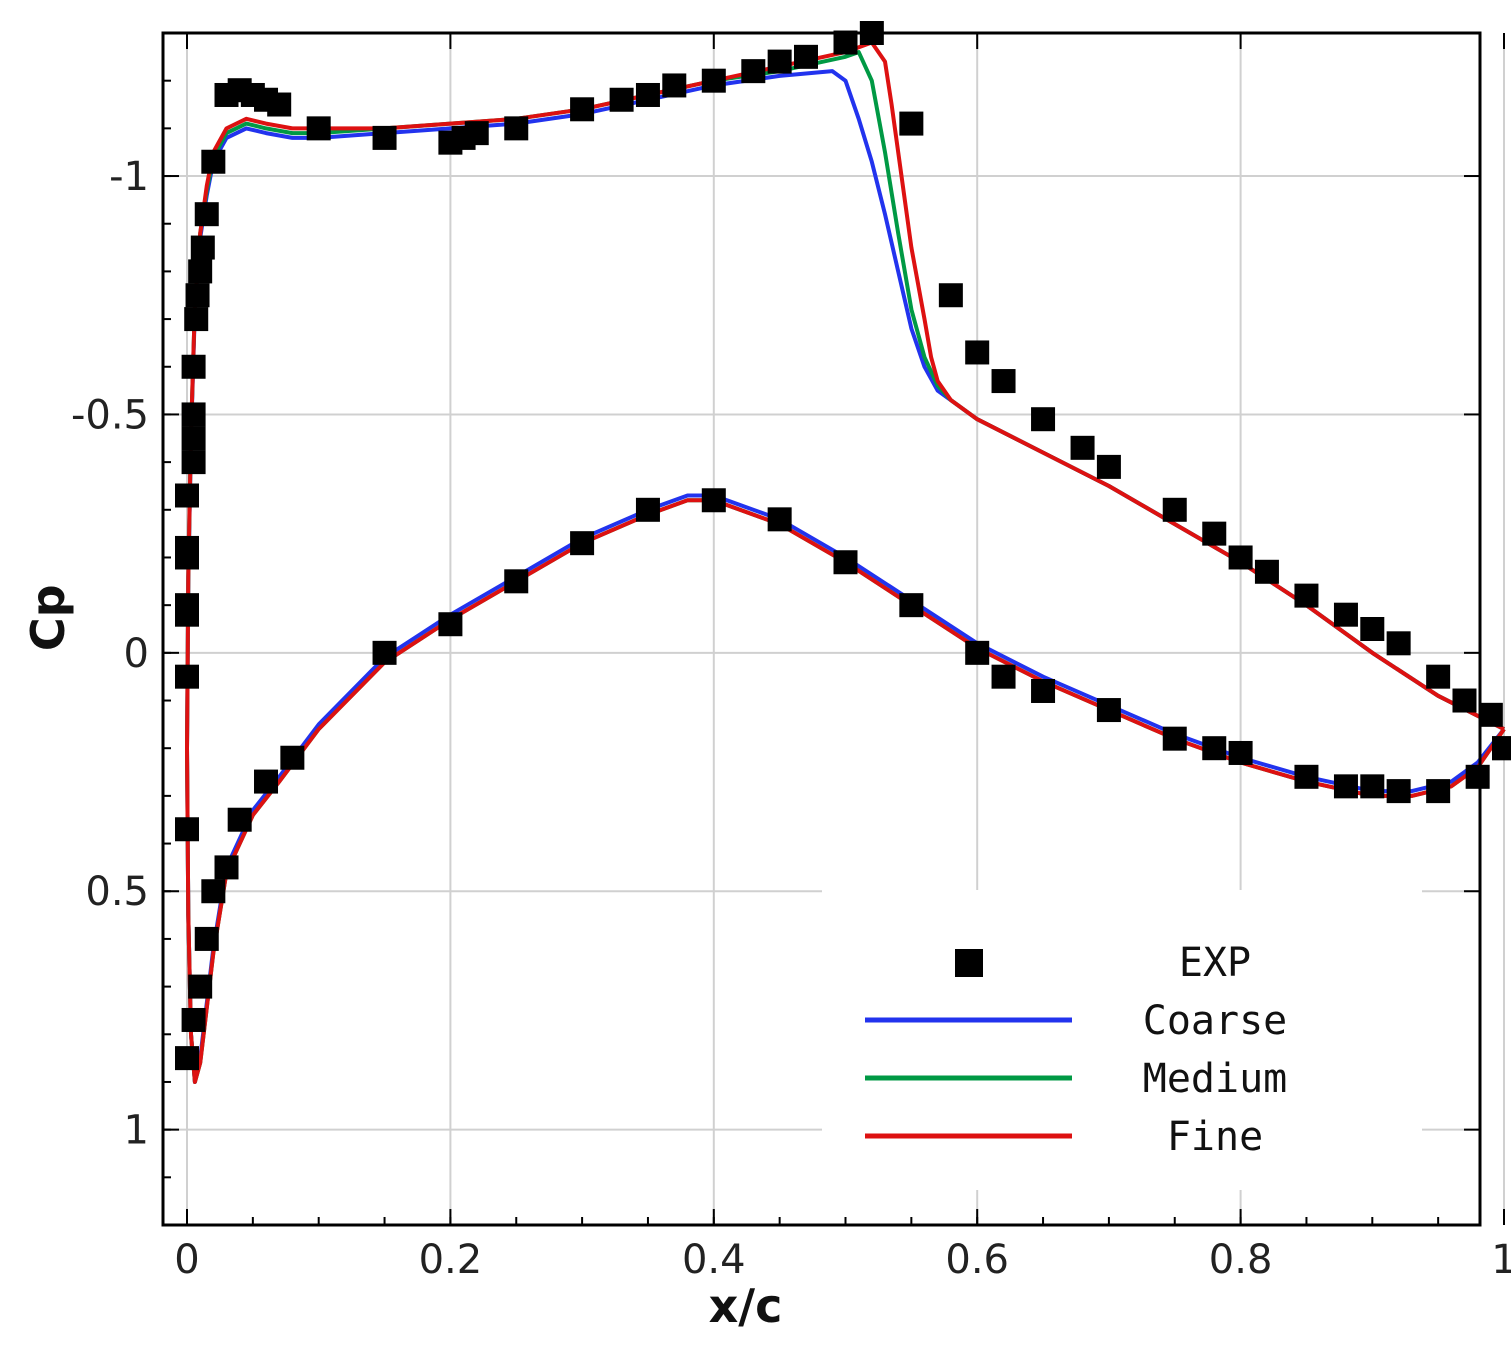 The height and width of the screenshot is (1362, 1511). What do you see at coordinates (969, 963) in the screenshot?
I see `legend-swatch-exp` at bounding box center [969, 963].